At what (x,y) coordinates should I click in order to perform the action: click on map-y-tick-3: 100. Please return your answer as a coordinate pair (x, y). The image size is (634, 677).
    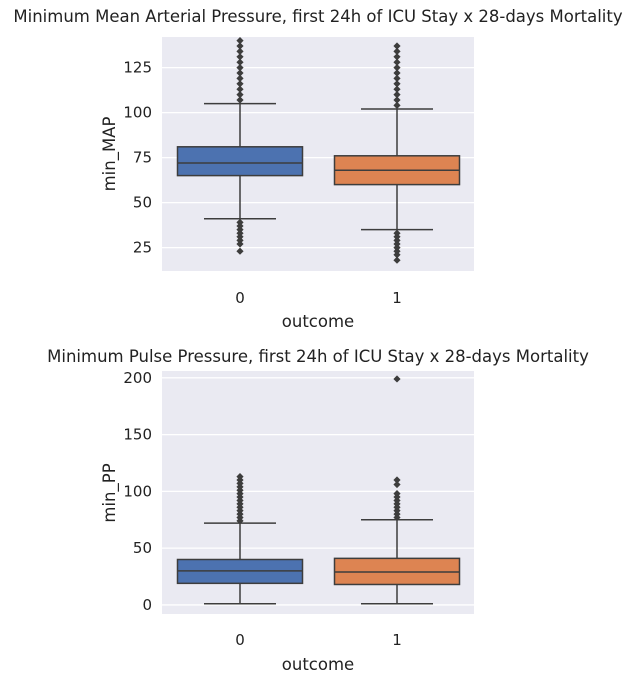
    Looking at the image, I should click on (137, 113).